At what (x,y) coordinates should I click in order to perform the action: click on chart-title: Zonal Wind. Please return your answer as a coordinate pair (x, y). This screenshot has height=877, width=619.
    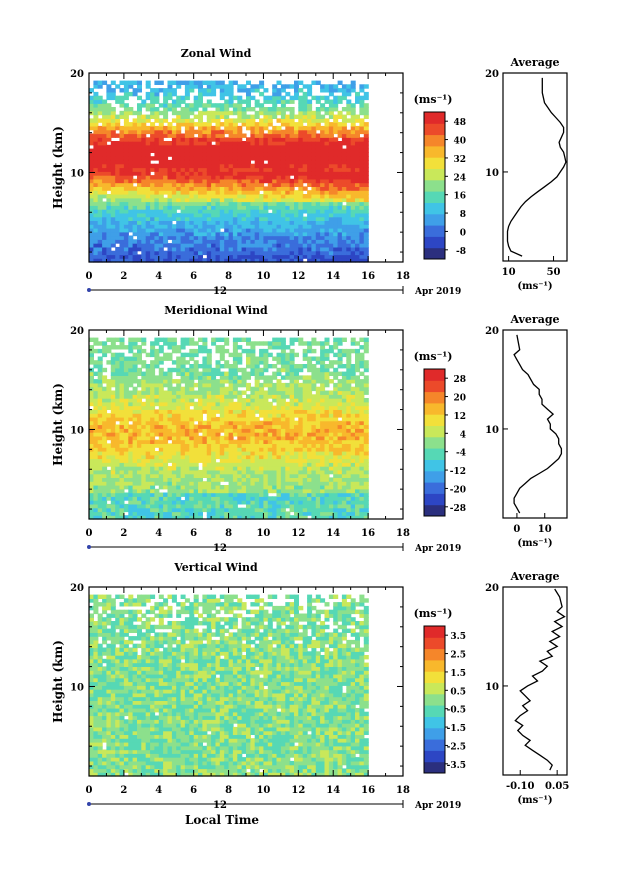
    Looking at the image, I should click on (216, 53).